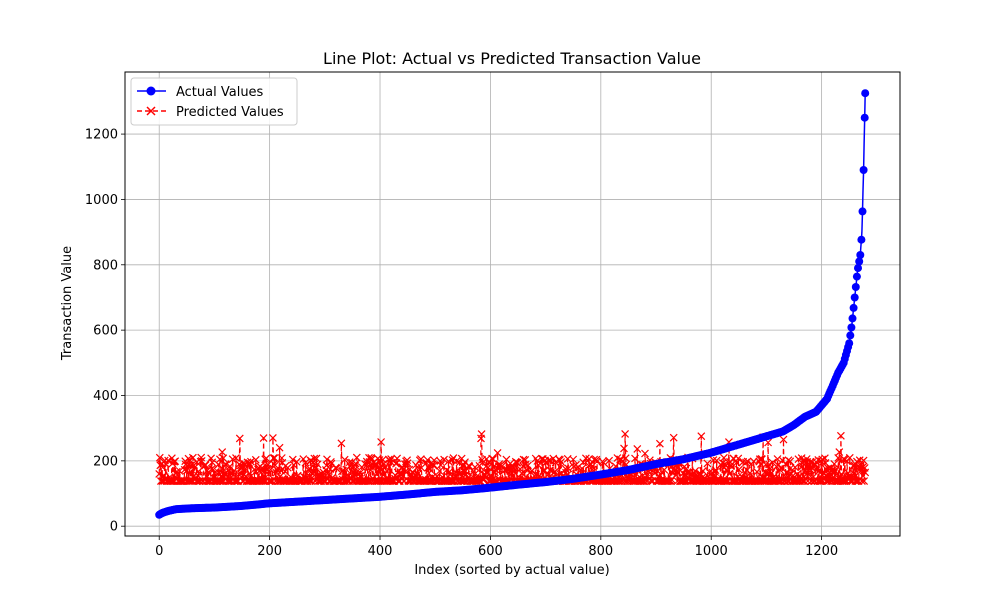 This screenshot has height=600, width=1000. What do you see at coordinates (105, 331) in the screenshot?
I see `y-tick-label: 600` at bounding box center [105, 331].